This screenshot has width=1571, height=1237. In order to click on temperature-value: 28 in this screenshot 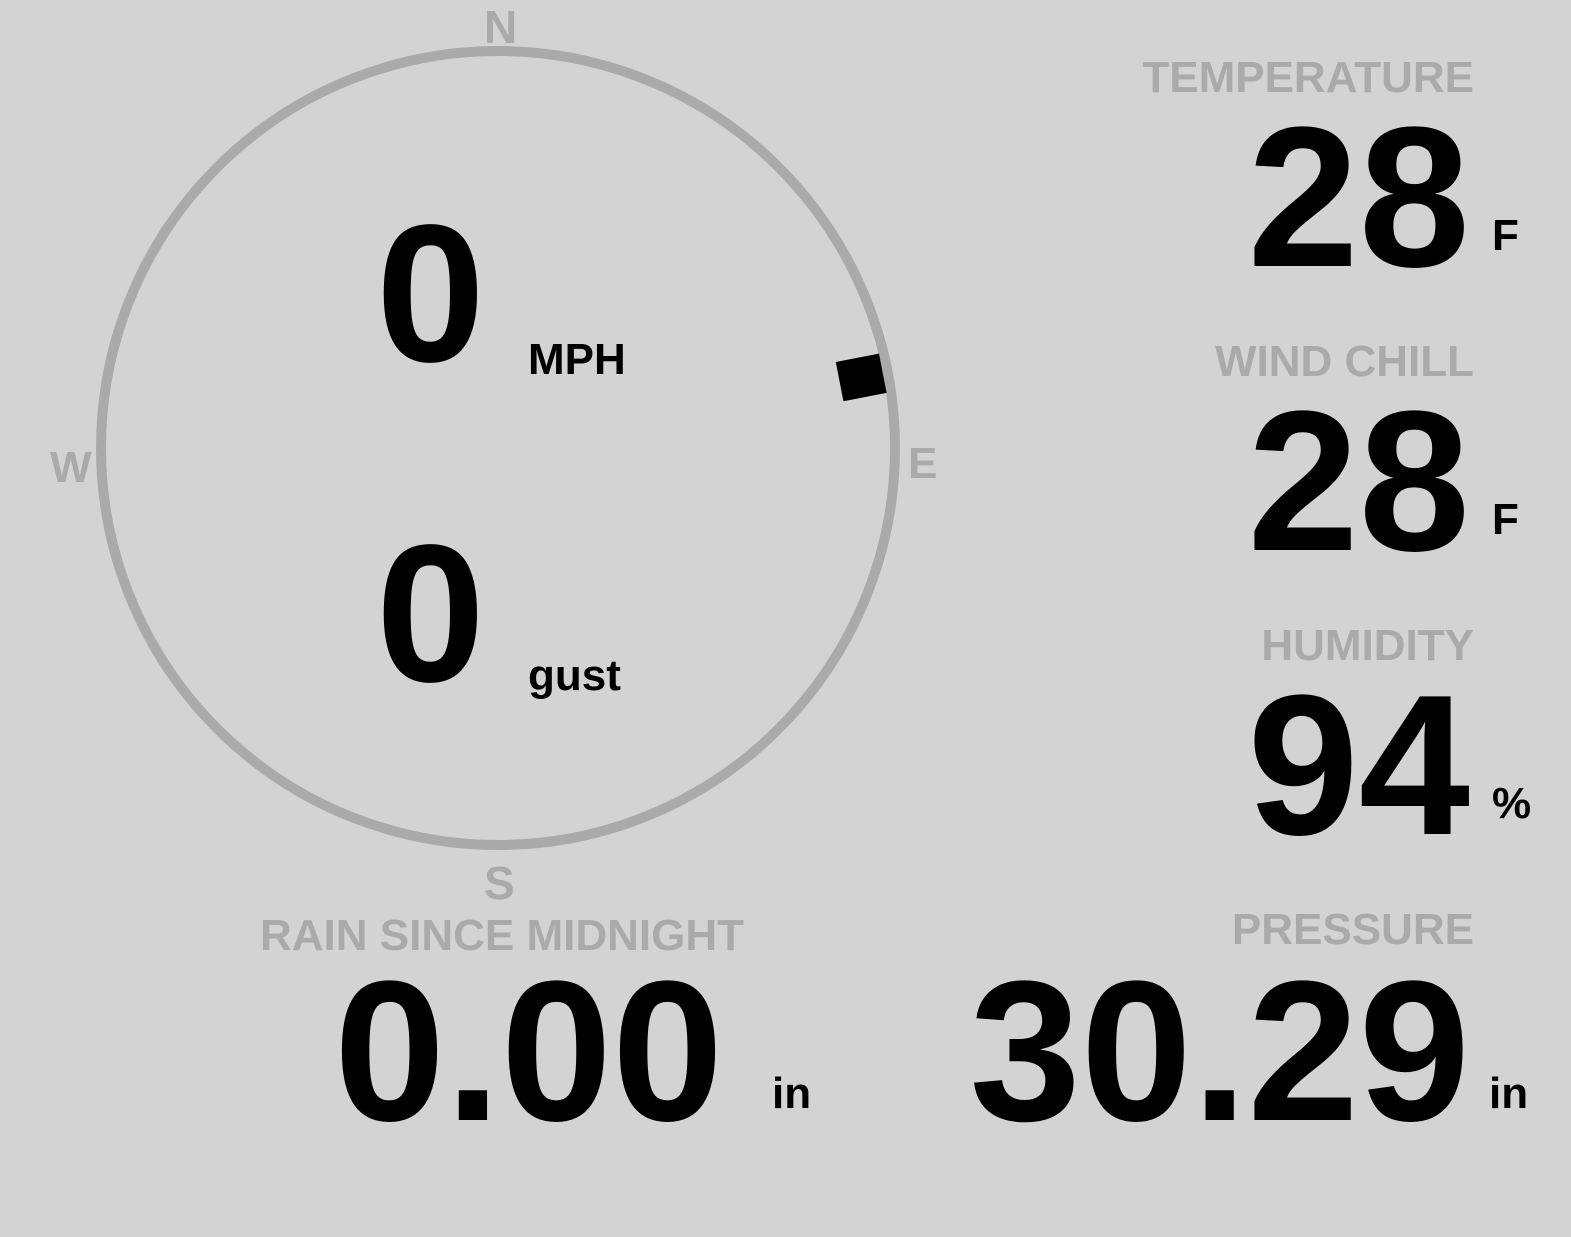, I will do `click(1358, 197)`.